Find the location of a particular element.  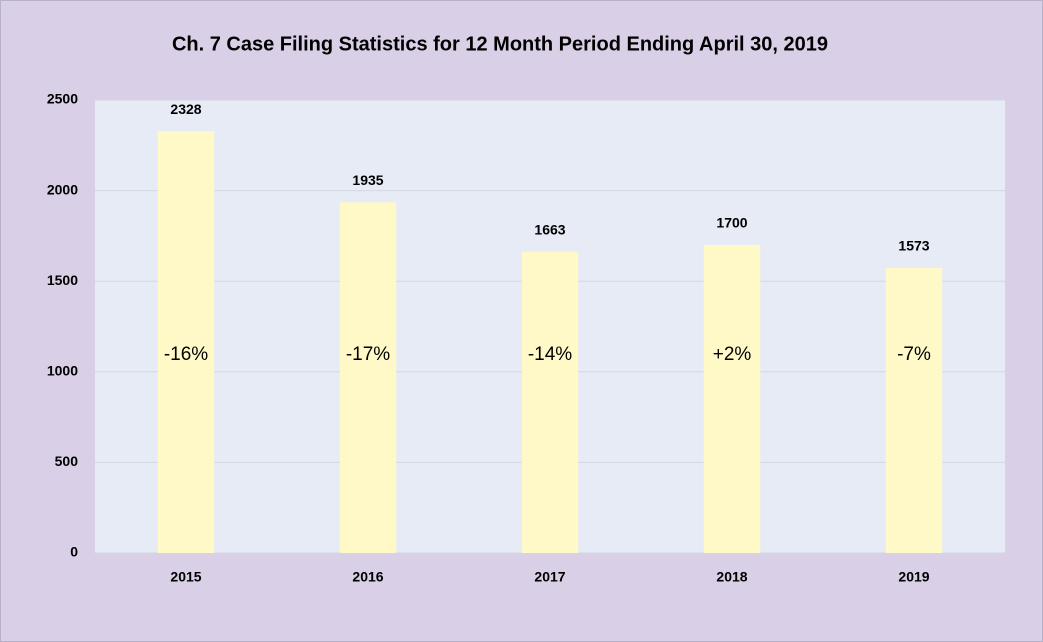

x-tick-label: 2019 is located at coordinates (913, 577).